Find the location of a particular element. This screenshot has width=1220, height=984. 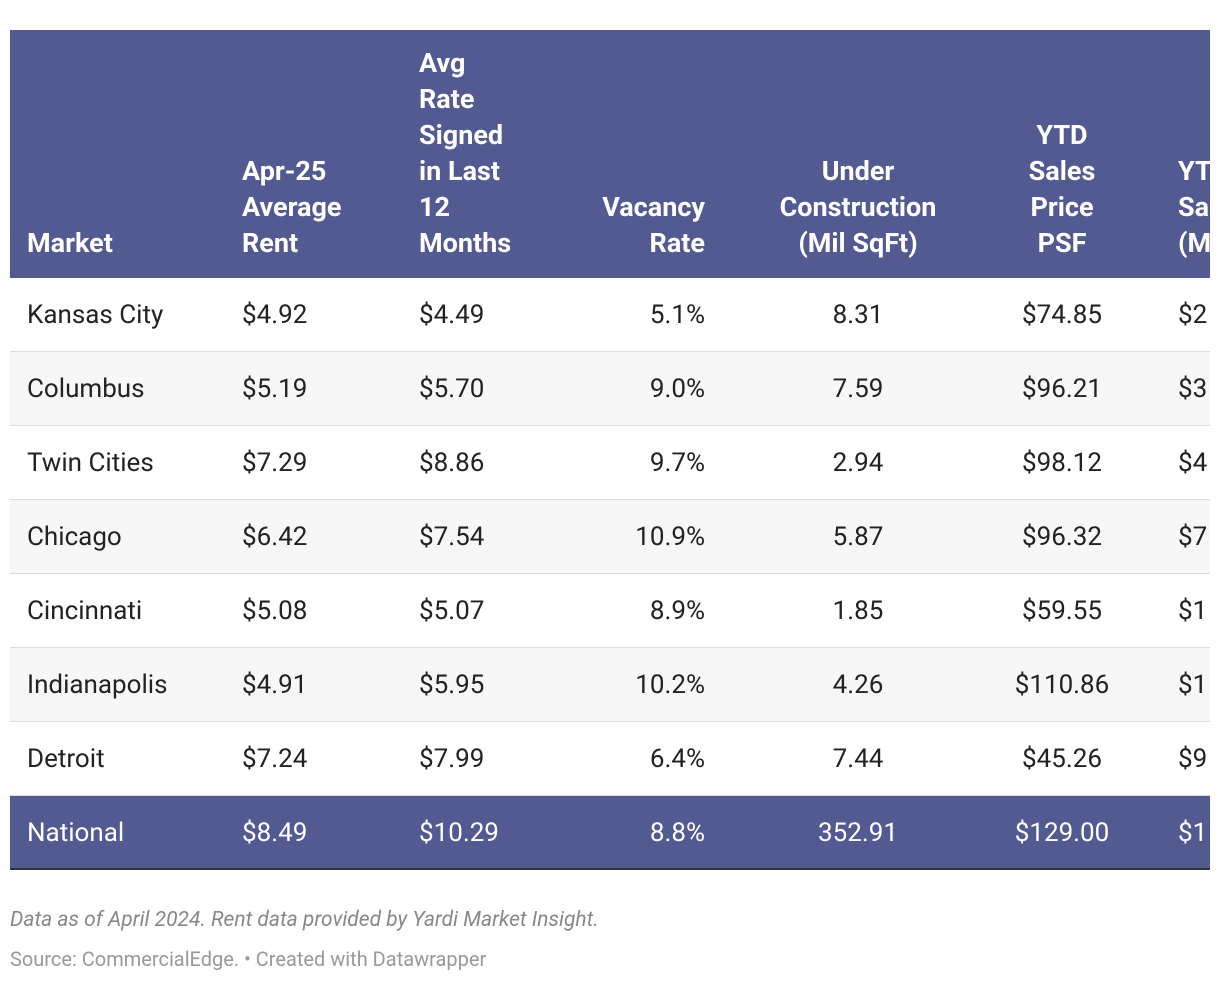

table-cell: $9 is located at coordinates (1193, 759).